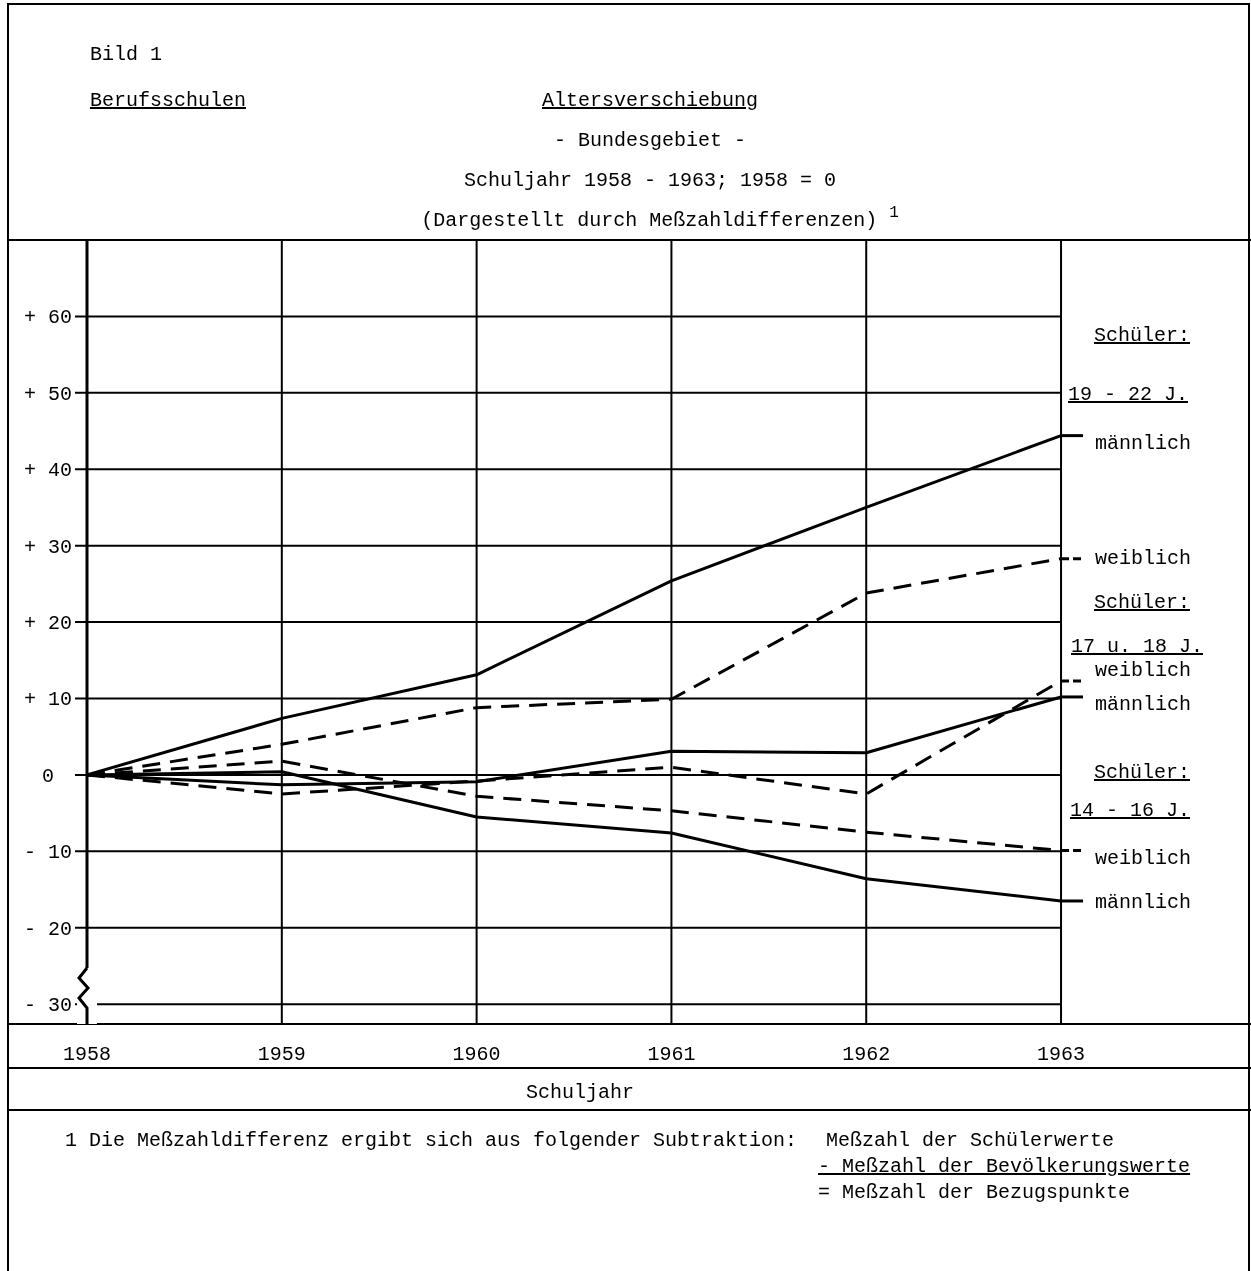 The image size is (1251, 1271). What do you see at coordinates (48, 1006) in the screenshot?
I see `y-tick-label: - 30` at bounding box center [48, 1006].